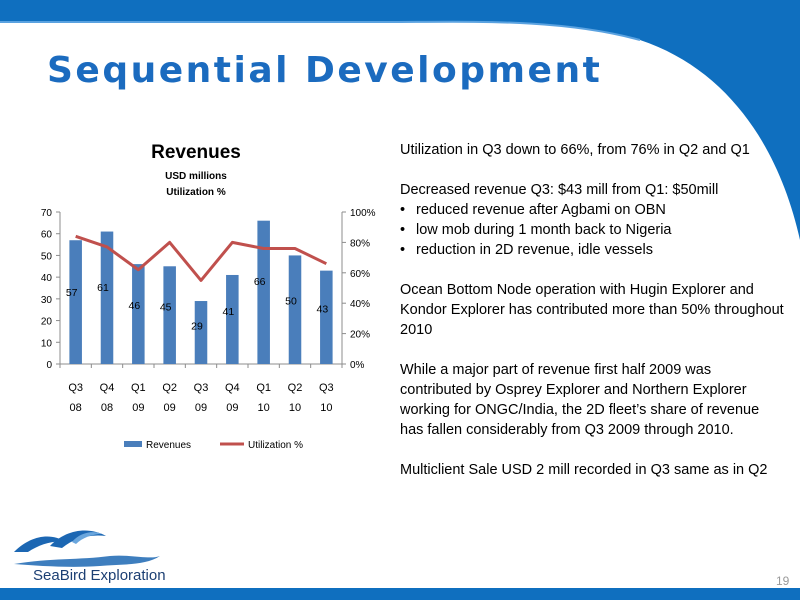  What do you see at coordinates (360, 335) in the screenshot?
I see `right-tick-label: 20%` at bounding box center [360, 335].